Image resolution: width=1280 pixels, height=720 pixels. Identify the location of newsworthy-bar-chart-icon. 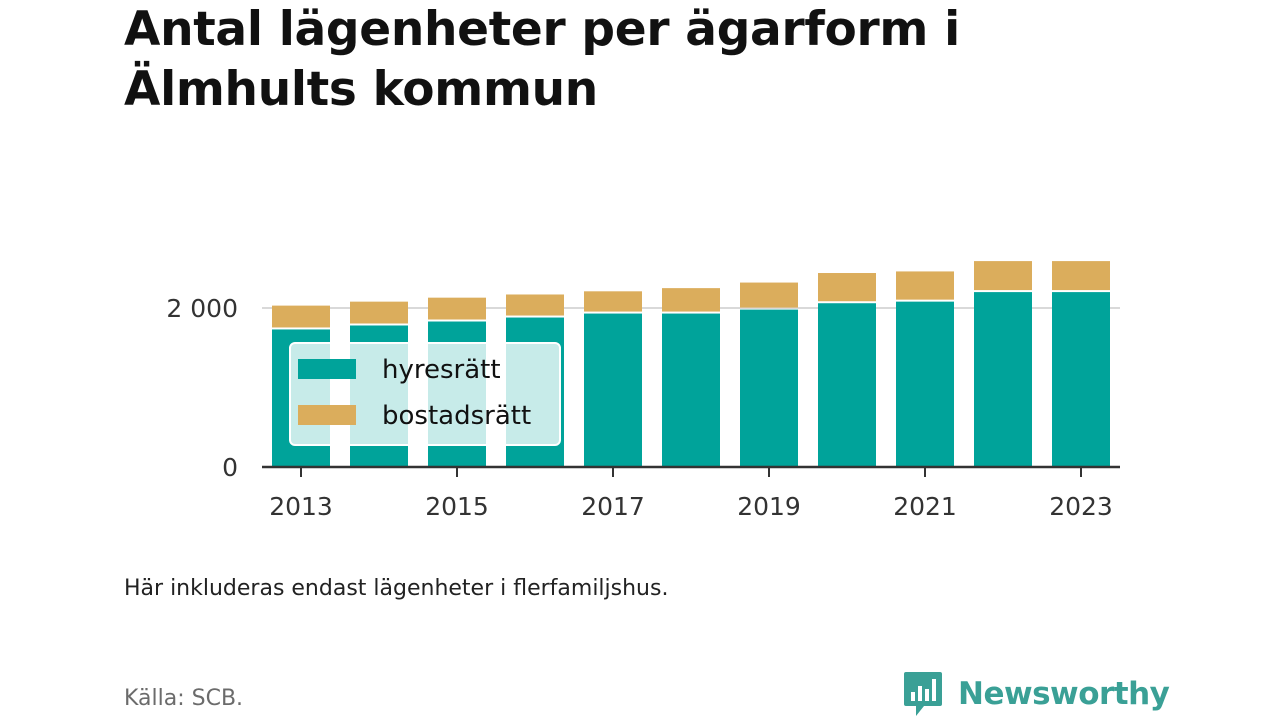
(923, 694).